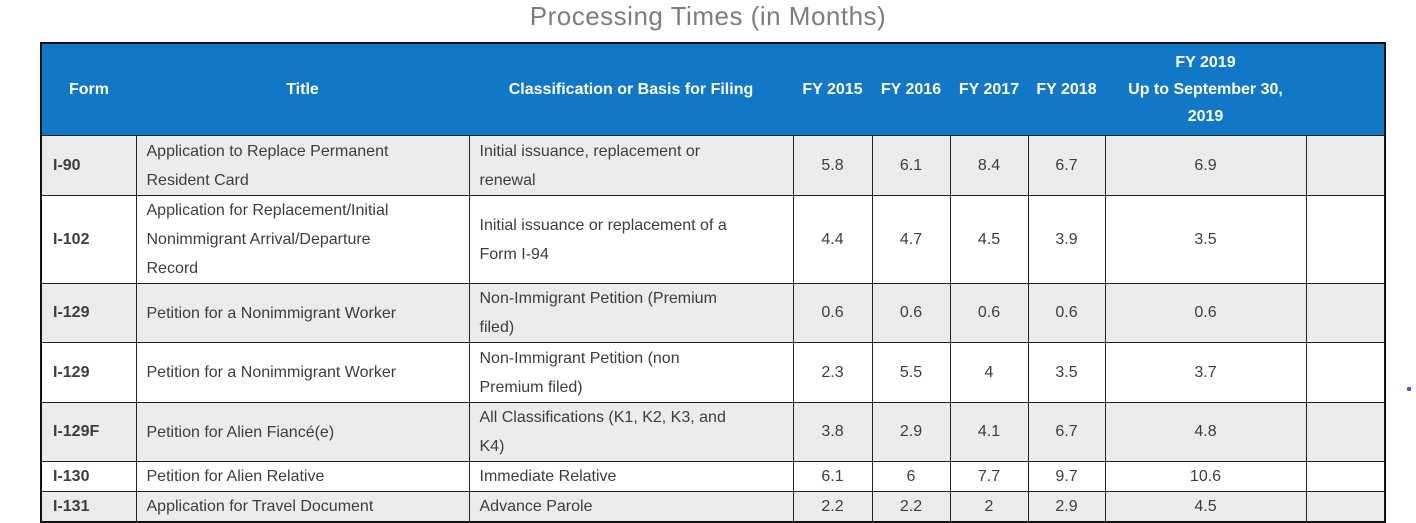 Image resolution: width=1416 pixels, height=523 pixels. I want to click on header-fy2015: FY 2015, so click(832, 89).